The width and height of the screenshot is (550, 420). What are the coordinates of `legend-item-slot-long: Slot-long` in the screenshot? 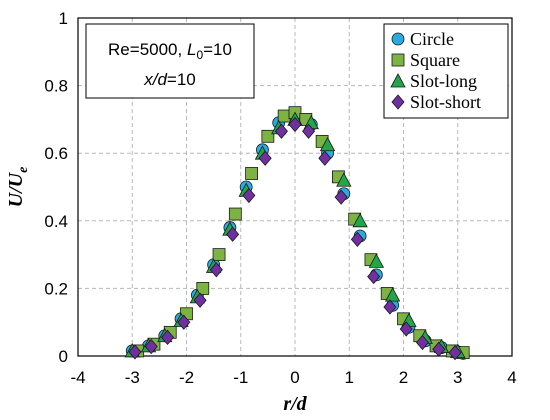 It's located at (433, 81).